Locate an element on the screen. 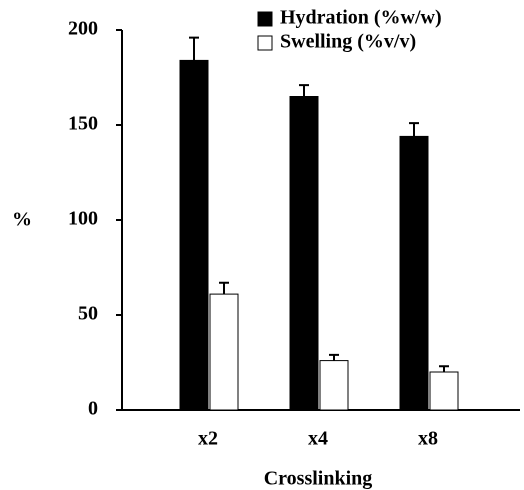  x-tick-label: x2 is located at coordinates (208, 439).